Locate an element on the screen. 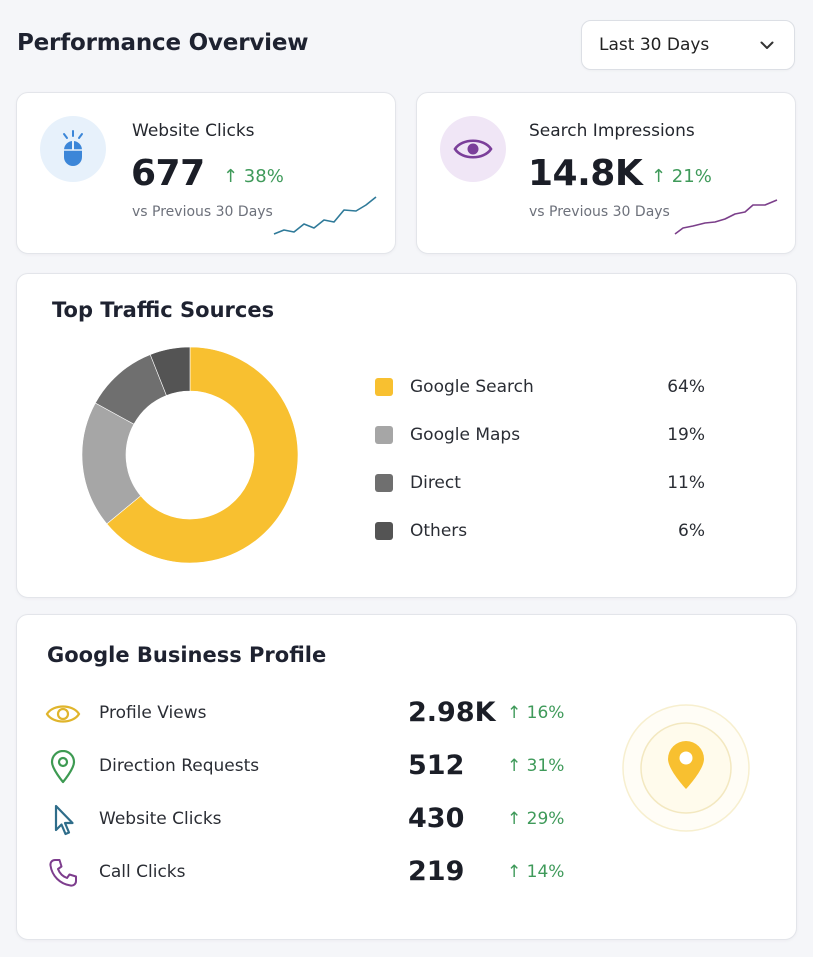  kpi-change: ↑ 21% is located at coordinates (681, 176).